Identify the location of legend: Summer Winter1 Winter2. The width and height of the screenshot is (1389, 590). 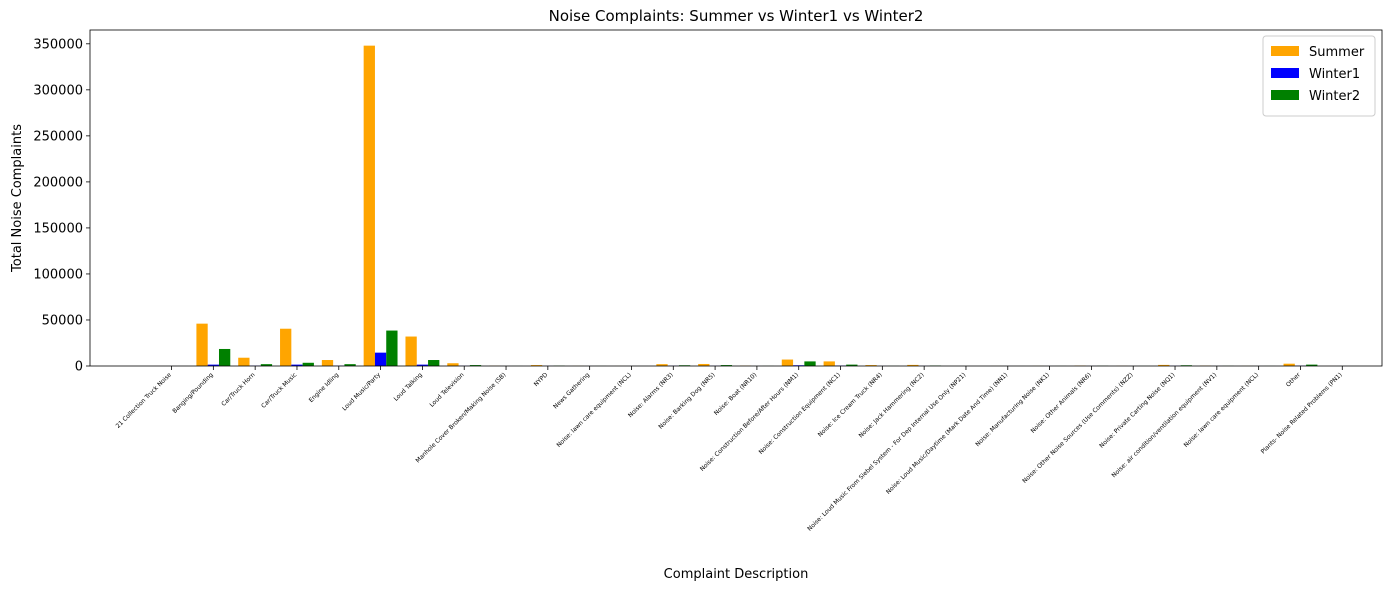
(1319, 76).